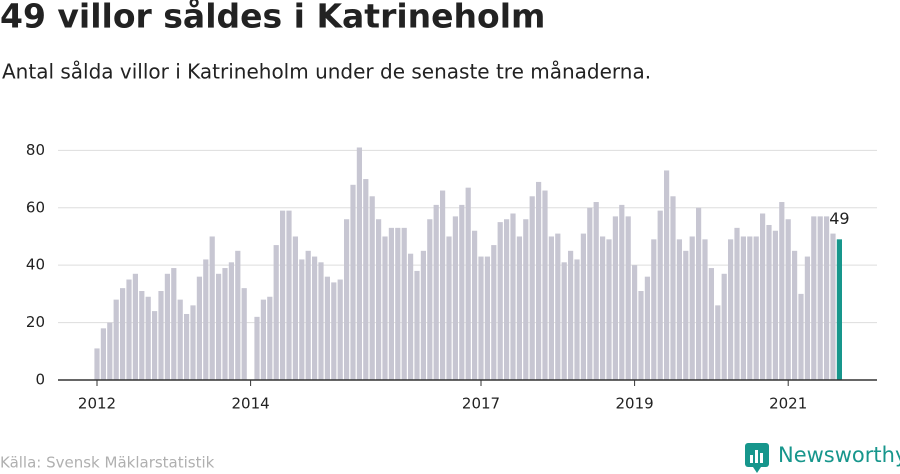 Image resolution: width=900 pixels, height=474 pixels. I want to click on logo-icon, so click(757, 458).